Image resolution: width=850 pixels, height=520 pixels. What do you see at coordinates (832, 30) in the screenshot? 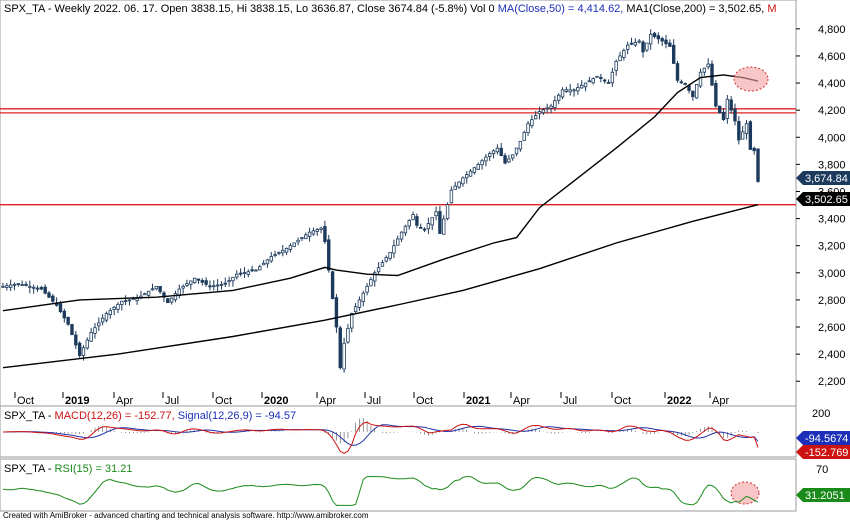
I see `y-tick-label: 4,800` at bounding box center [832, 30].